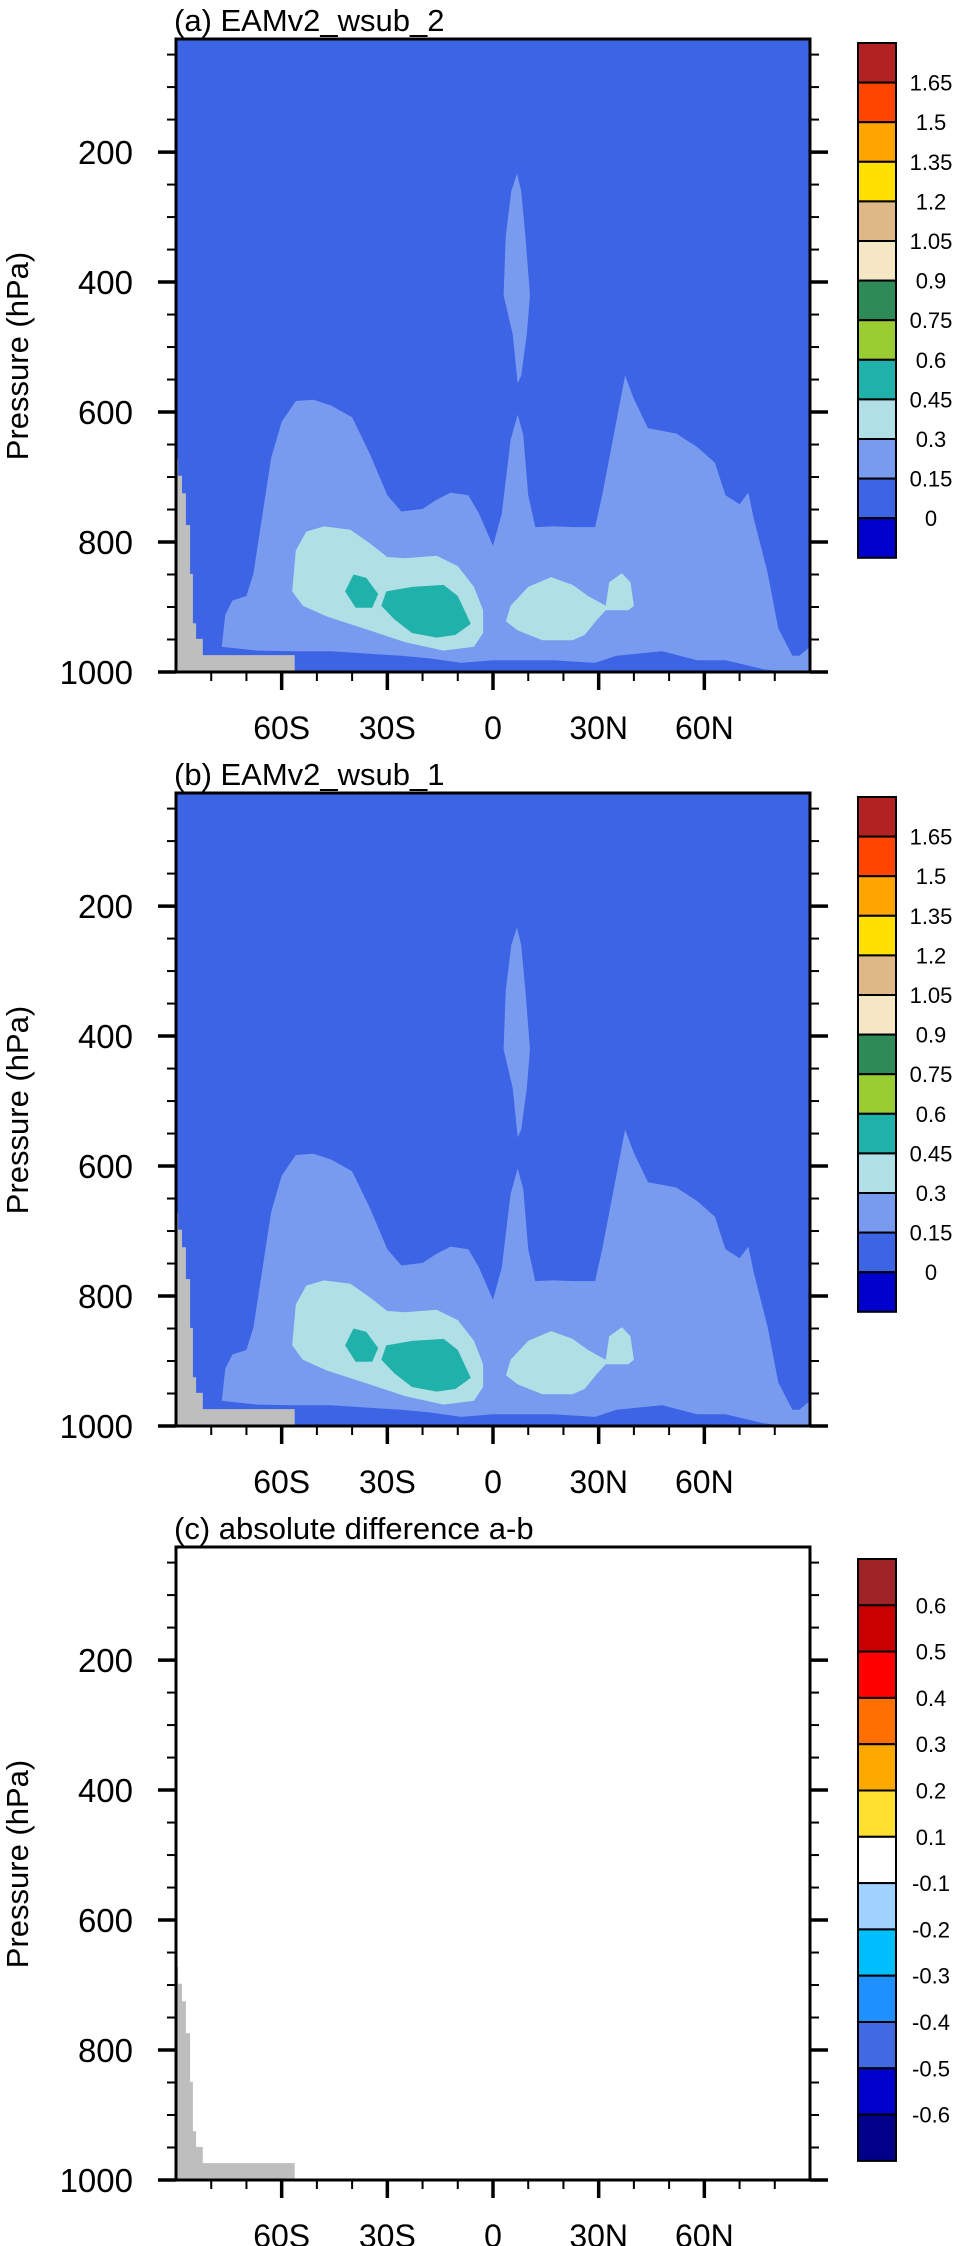 The image size is (961, 2246). I want to click on colorbar-label: -0.1, so click(931, 1883).